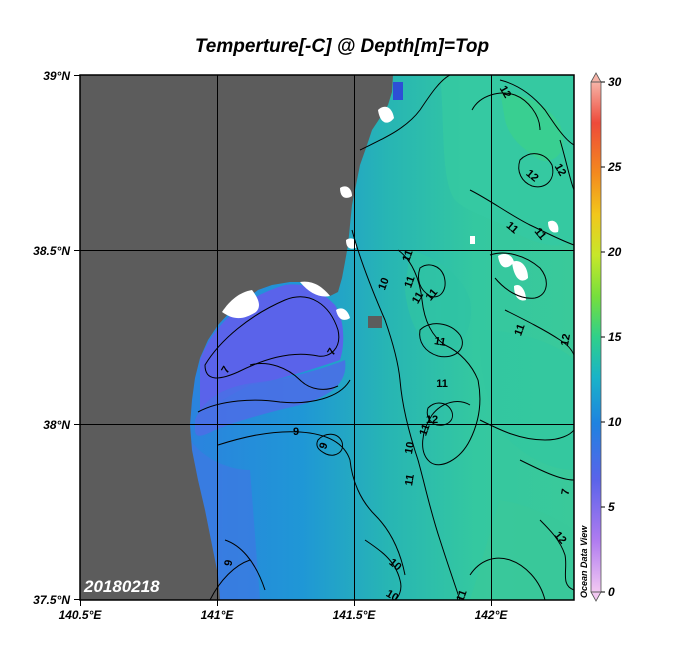 The height and width of the screenshot is (660, 684). What do you see at coordinates (342, 46) in the screenshot?
I see `map-title: Temperture[-C] @ Depth[m]=Top` at bounding box center [342, 46].